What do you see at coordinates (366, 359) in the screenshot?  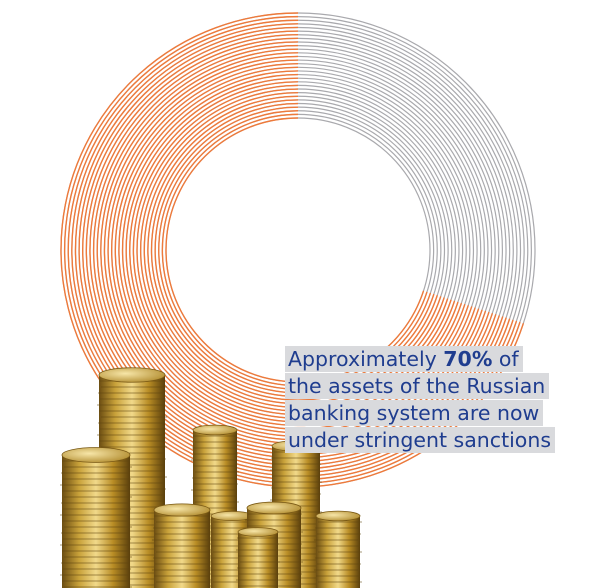 I see `caption-prefix: Approximately` at bounding box center [366, 359].